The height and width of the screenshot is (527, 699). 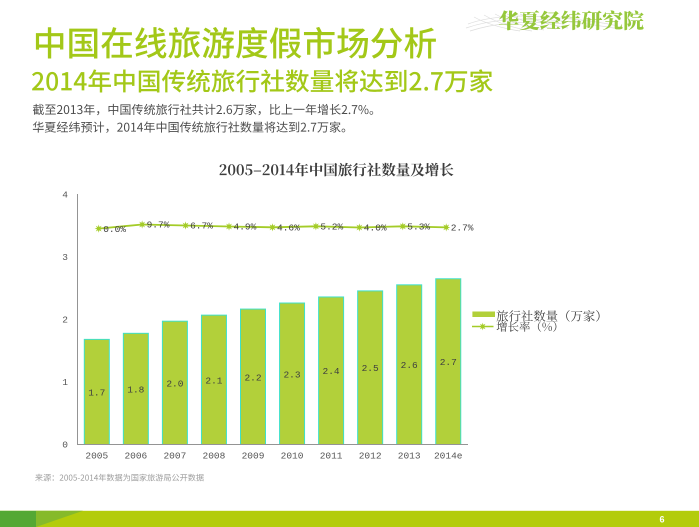 What do you see at coordinates (331, 455) in the screenshot?
I see `svg-text: 2011` at bounding box center [331, 455].